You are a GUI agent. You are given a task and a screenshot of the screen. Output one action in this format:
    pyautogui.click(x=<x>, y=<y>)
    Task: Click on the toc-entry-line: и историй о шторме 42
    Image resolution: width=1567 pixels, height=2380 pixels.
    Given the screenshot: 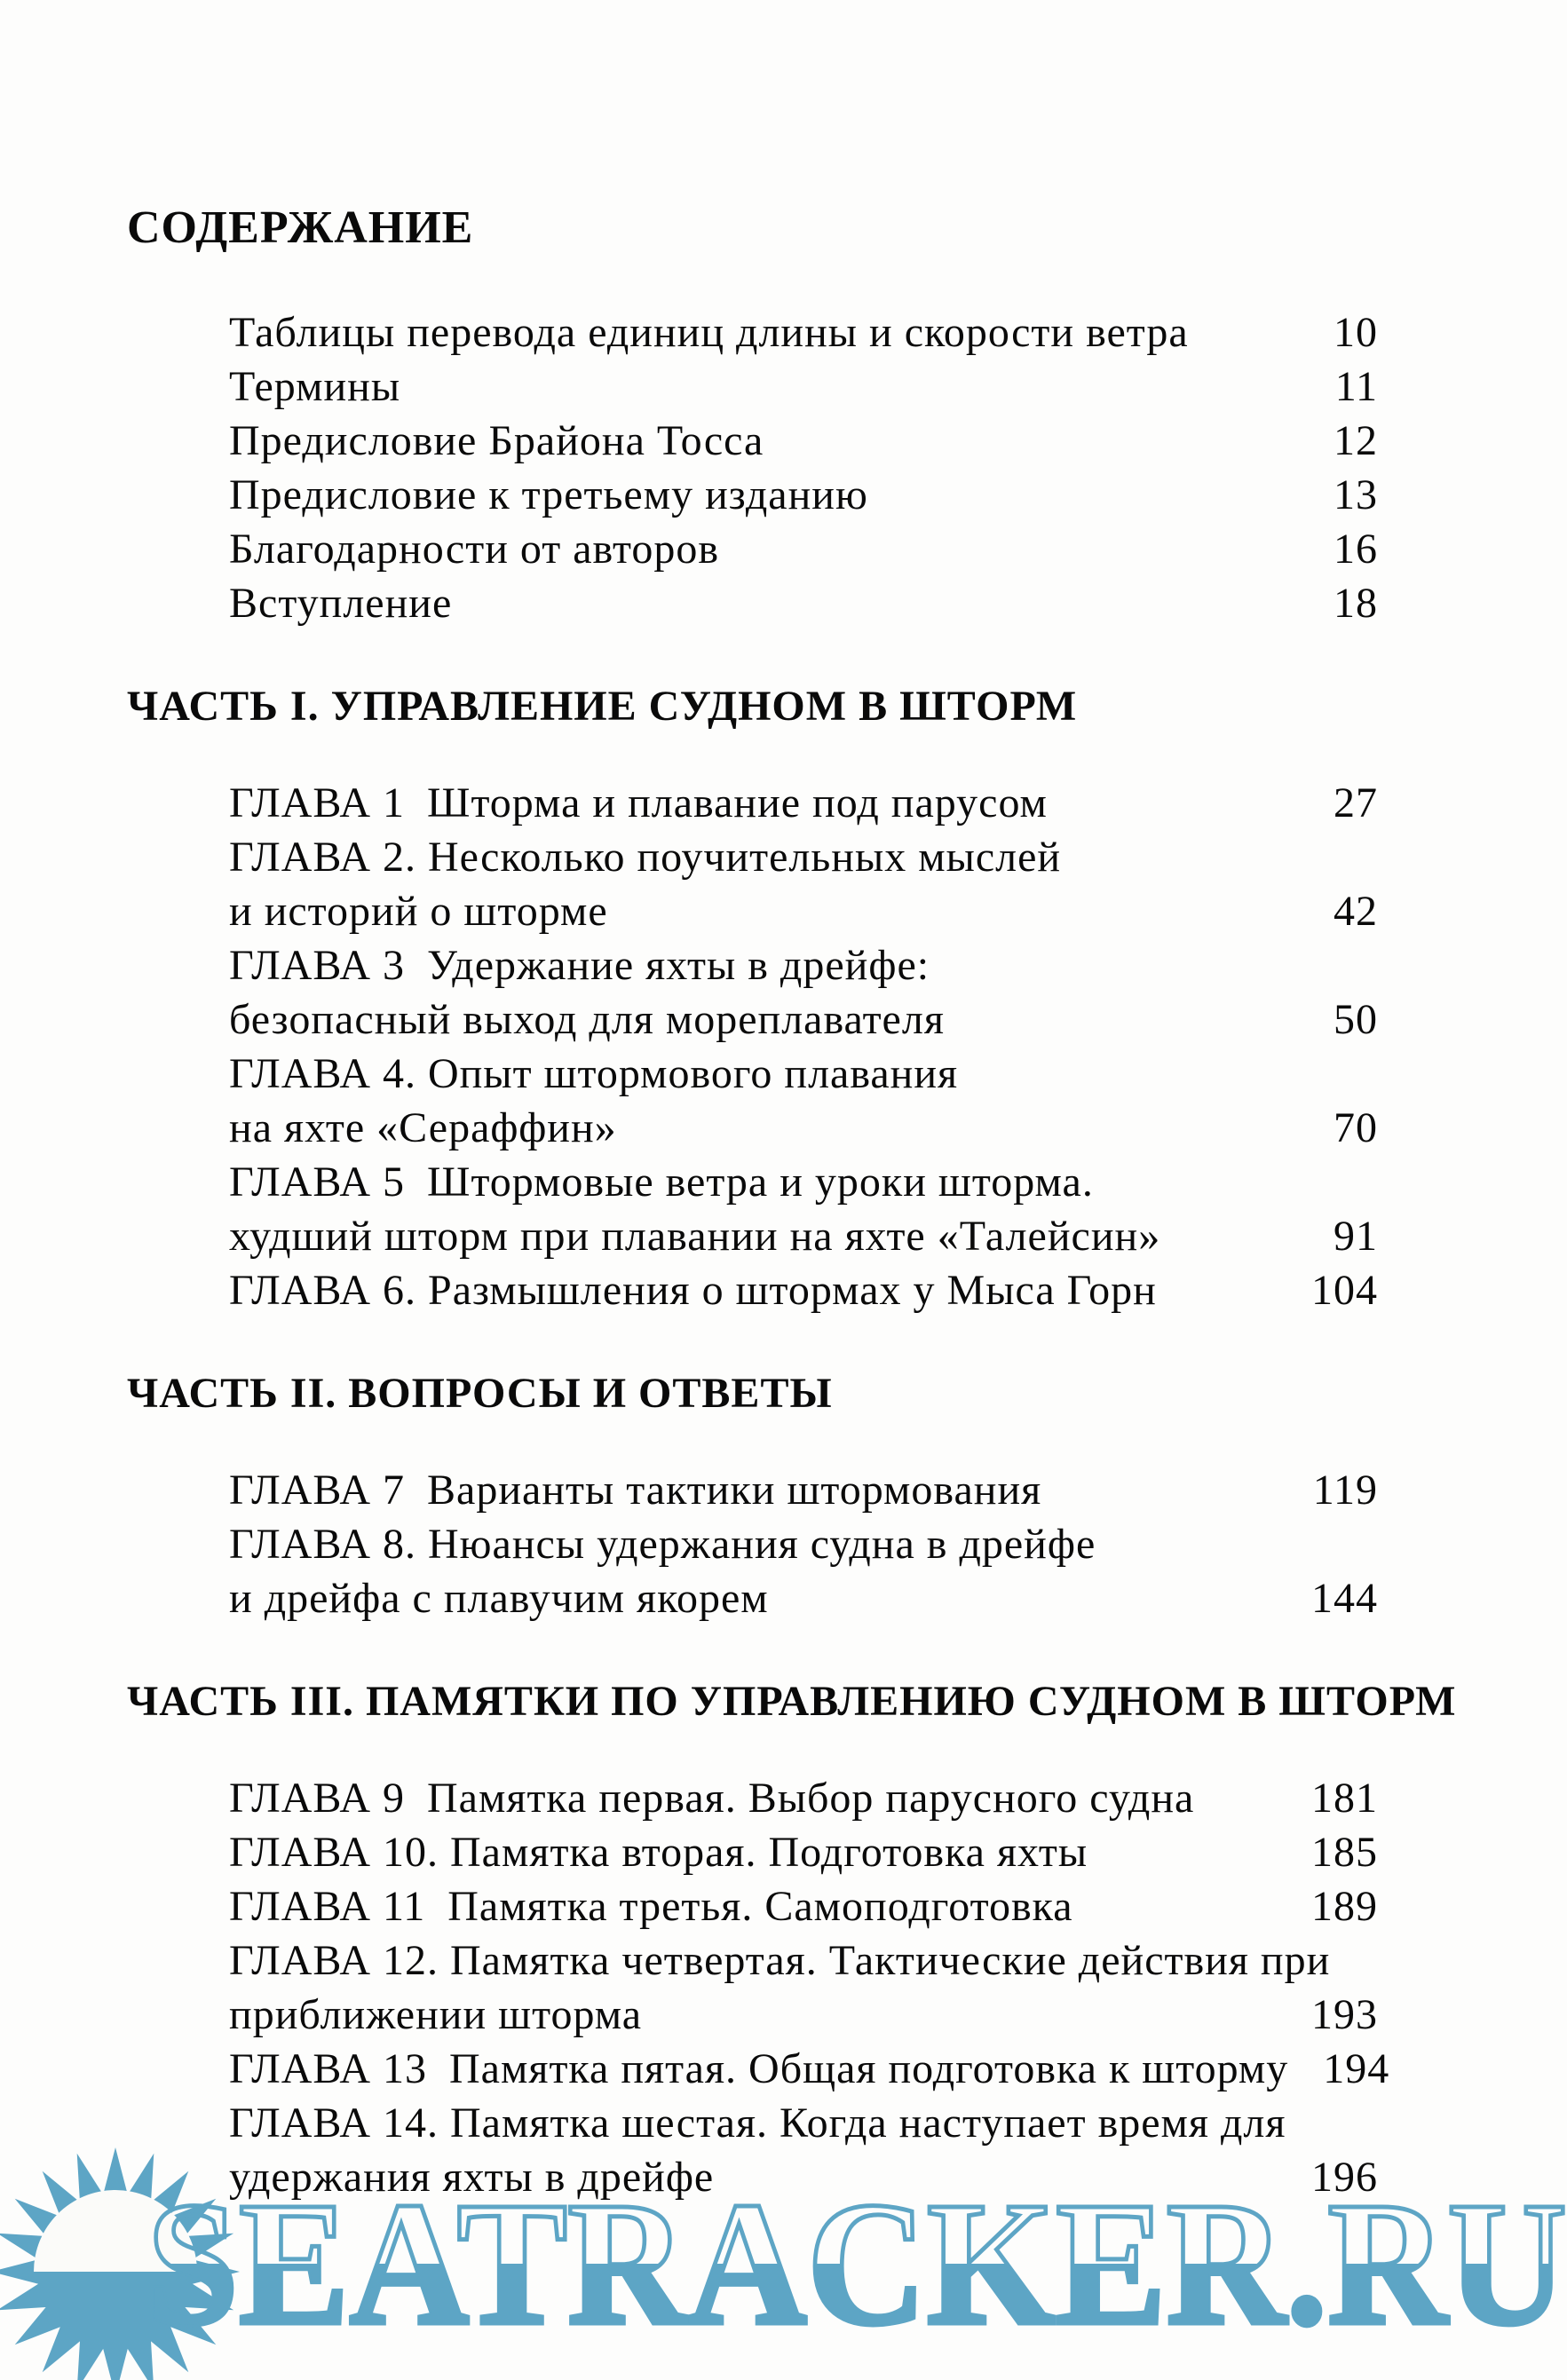 What is the action you would take?
    pyautogui.click(x=803, y=911)
    